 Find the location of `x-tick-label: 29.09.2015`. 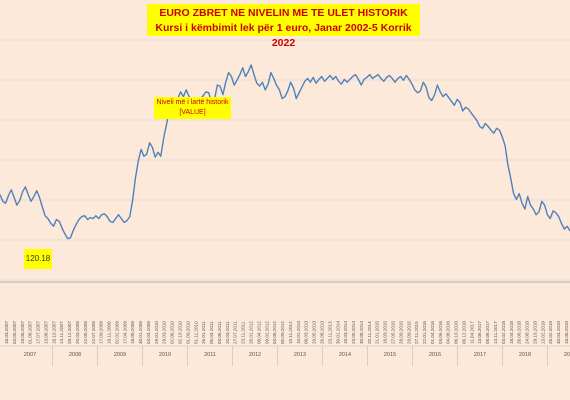

x-tick-label: 29.09.2015 is located at coordinates (408, 332).